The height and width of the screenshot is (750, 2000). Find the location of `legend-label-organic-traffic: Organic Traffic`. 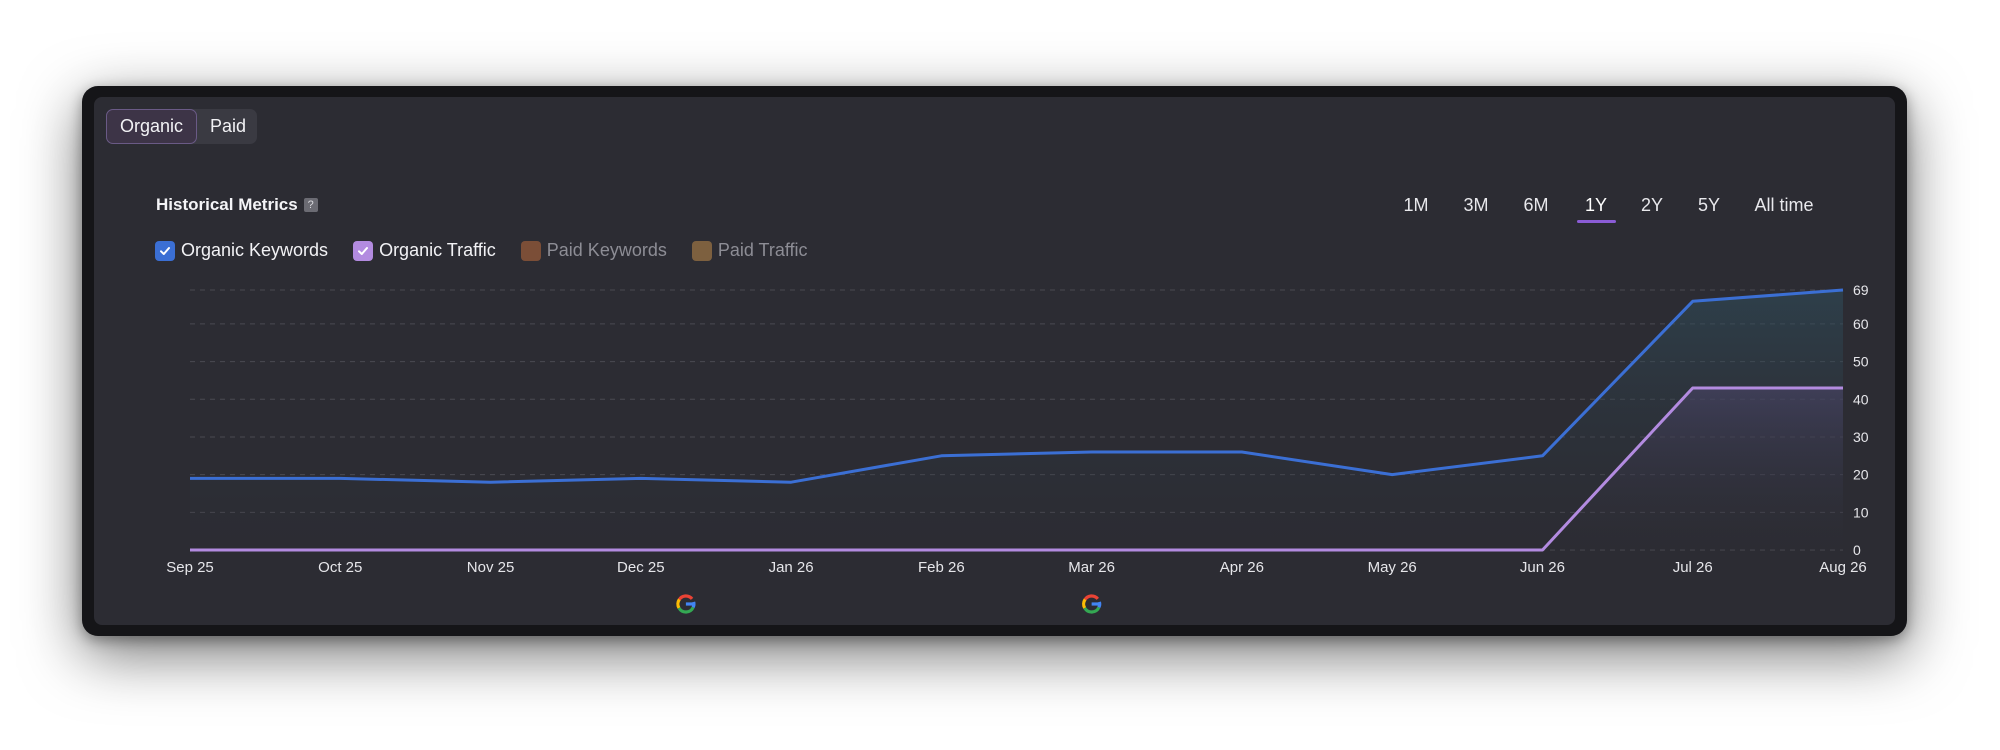

legend-label-organic-traffic: Organic Traffic is located at coordinates (437, 250).